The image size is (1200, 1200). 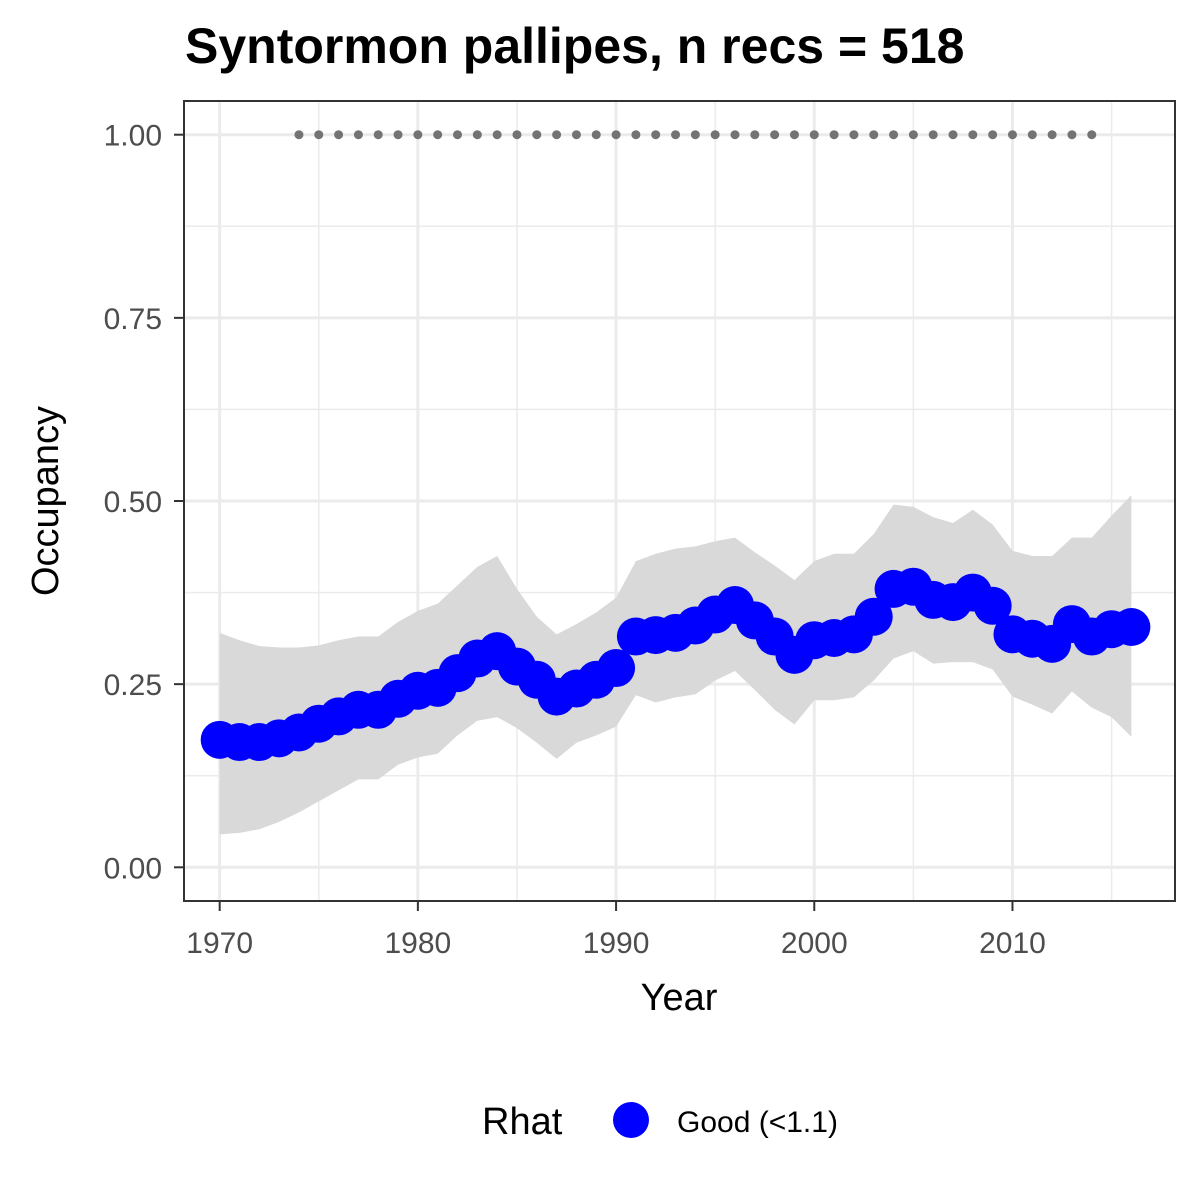 What do you see at coordinates (660, 1122) in the screenshot?
I see `legend: Rhat Good (<1.1)` at bounding box center [660, 1122].